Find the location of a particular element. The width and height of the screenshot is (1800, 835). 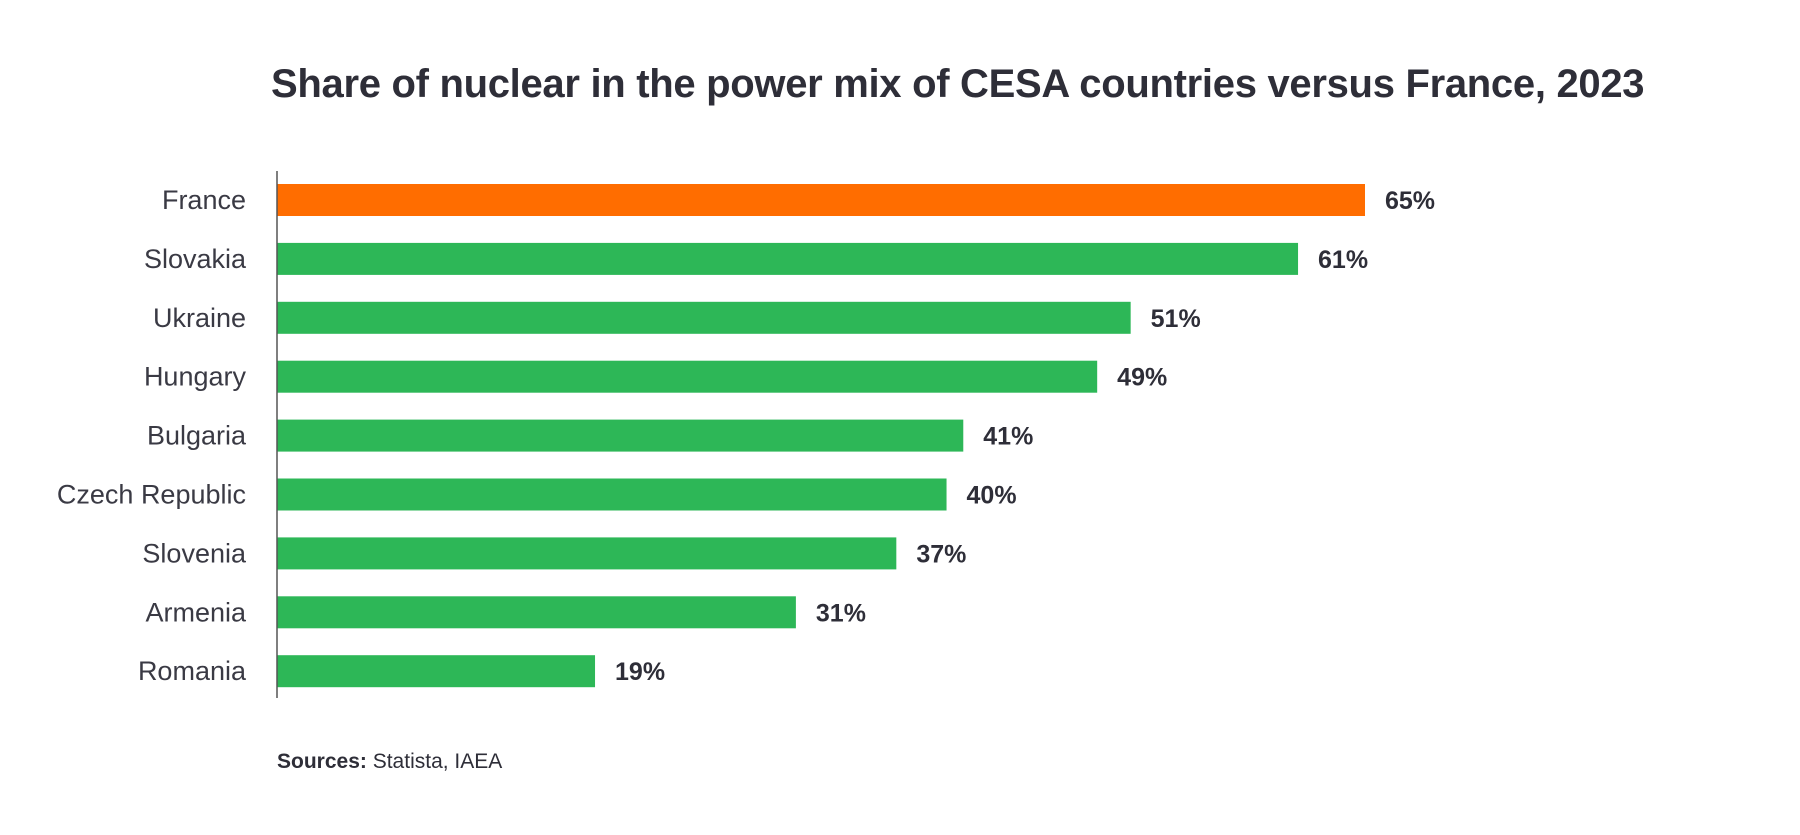

sources-note: Sources: Statista, IAEA is located at coordinates (389, 762).